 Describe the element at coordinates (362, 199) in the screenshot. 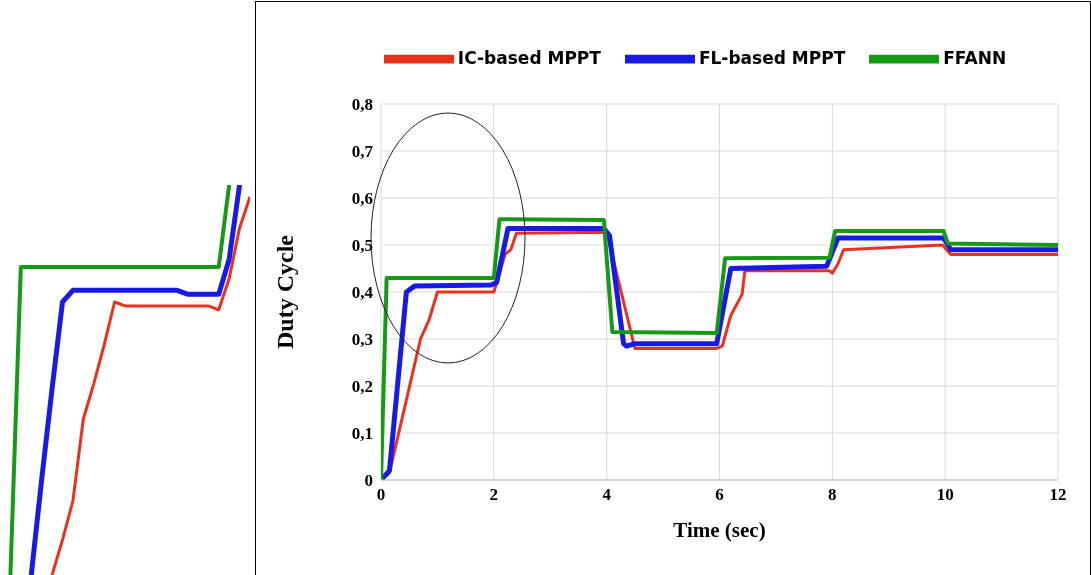

I see `y-tick-label: 0,6` at that location.